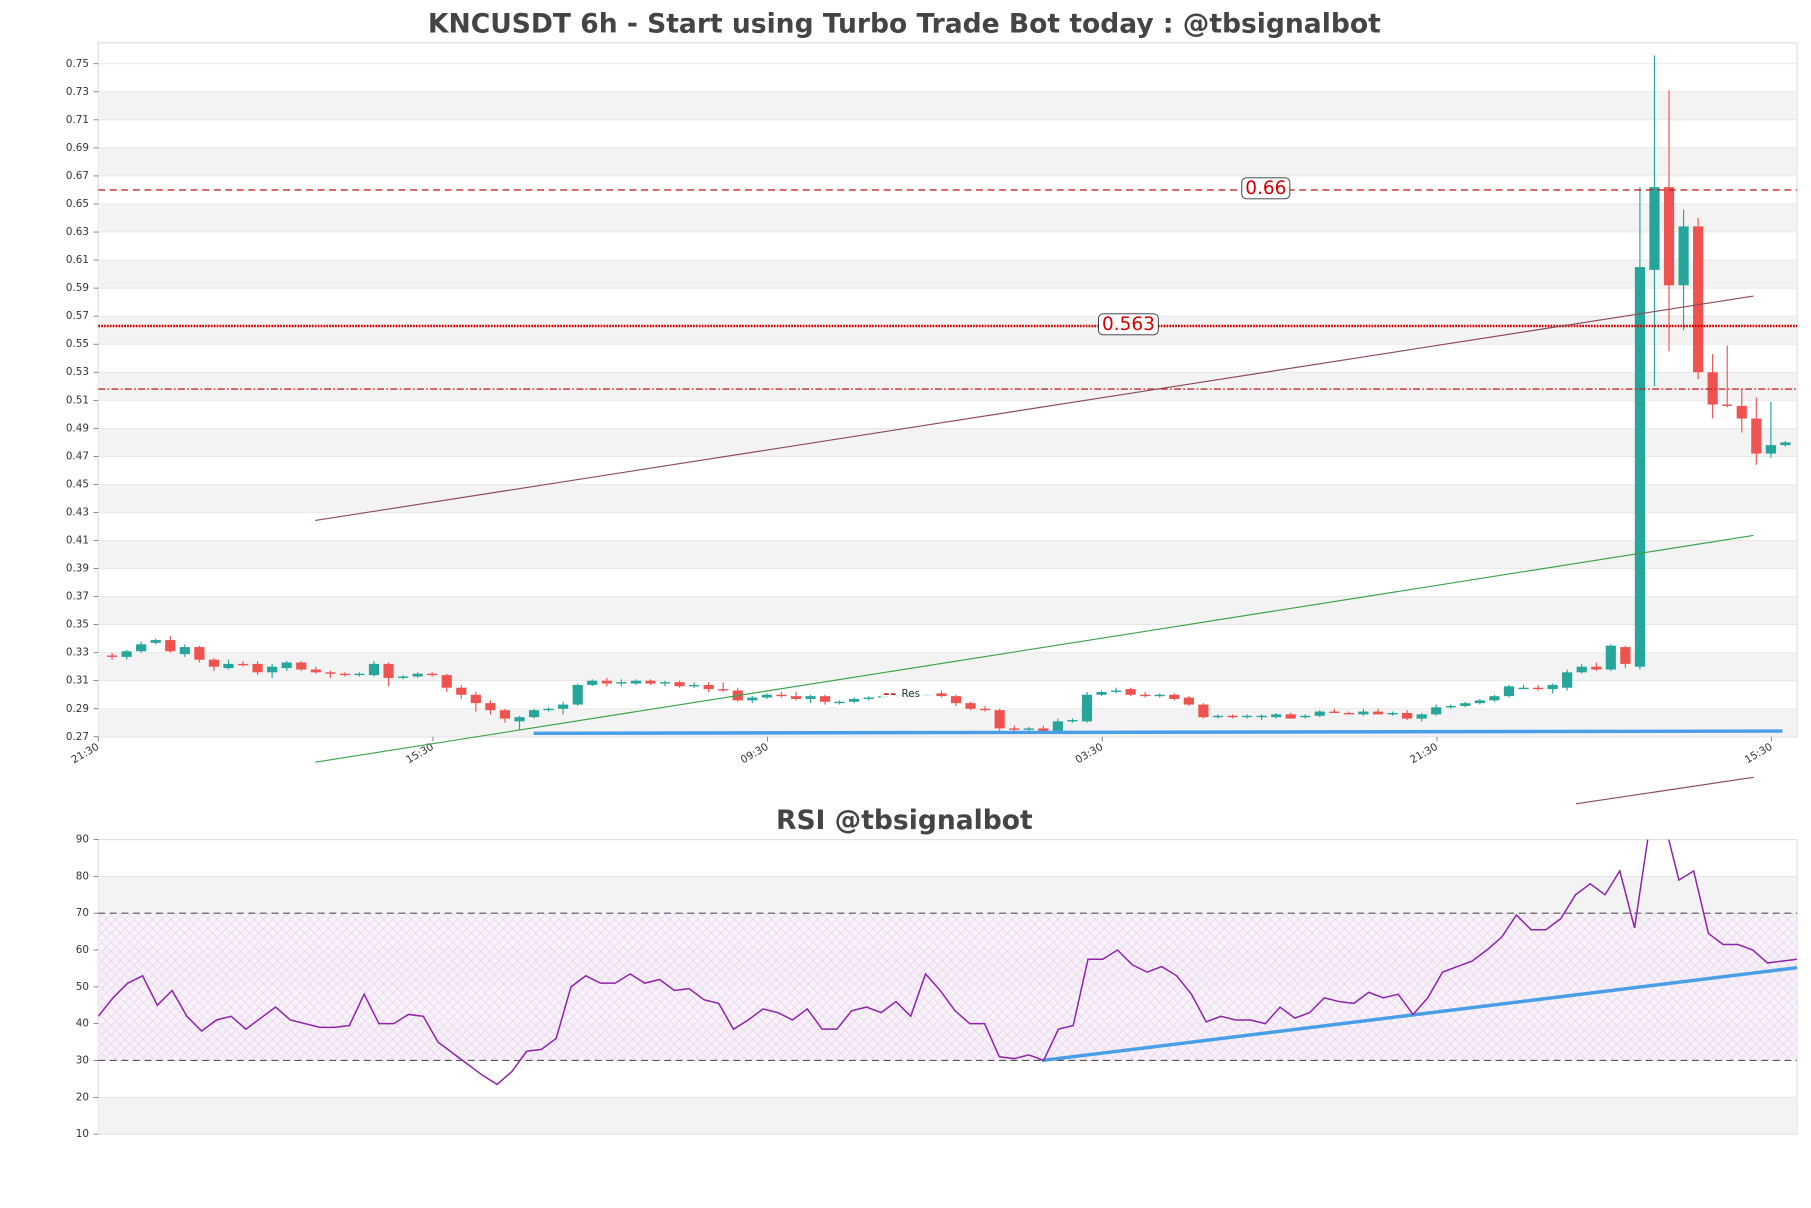 The image size is (1811, 1208). I want to click on legend-box, so click(907, 694).